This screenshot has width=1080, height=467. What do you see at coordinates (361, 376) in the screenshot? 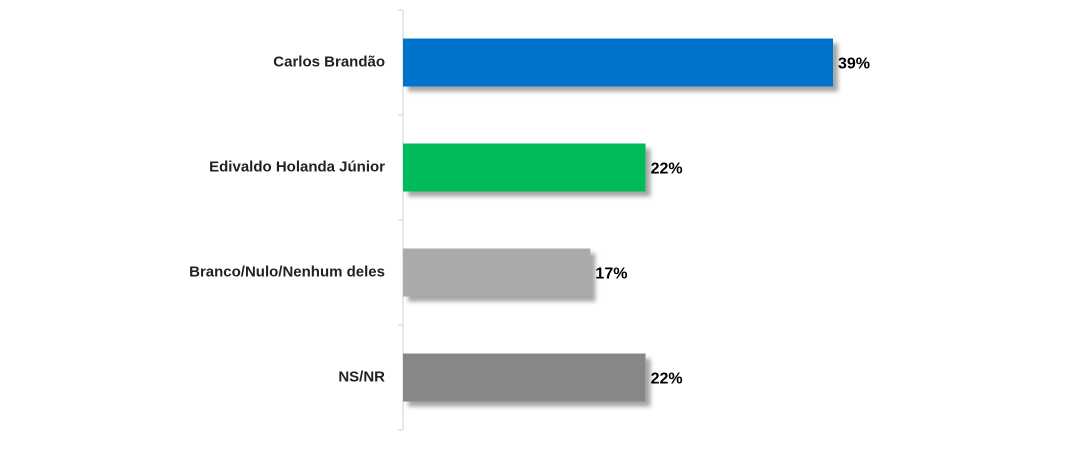
I see `category-label: NS/NR` at bounding box center [361, 376].